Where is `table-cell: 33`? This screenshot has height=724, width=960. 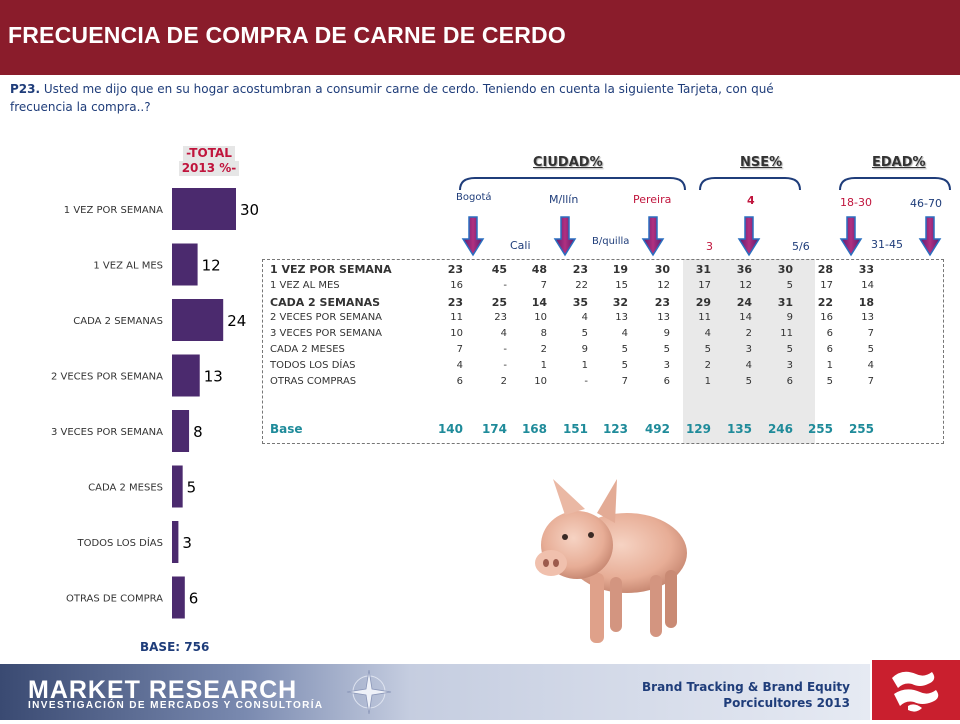
table-cell: 33 is located at coordinates (866, 269).